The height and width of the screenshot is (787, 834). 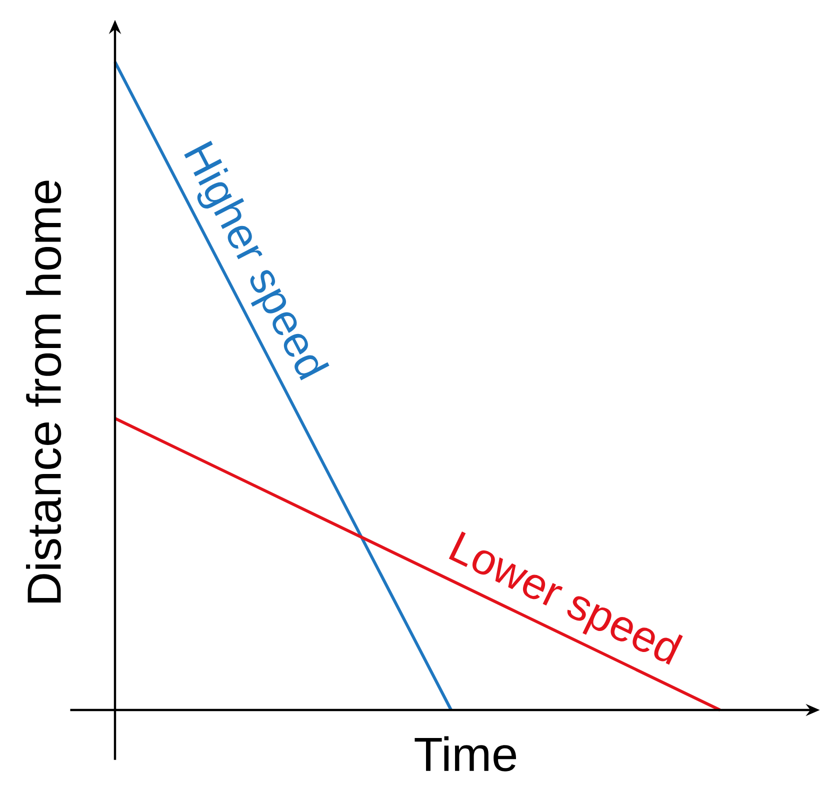 I want to click on text: Lower speed, so click(x=565, y=598).